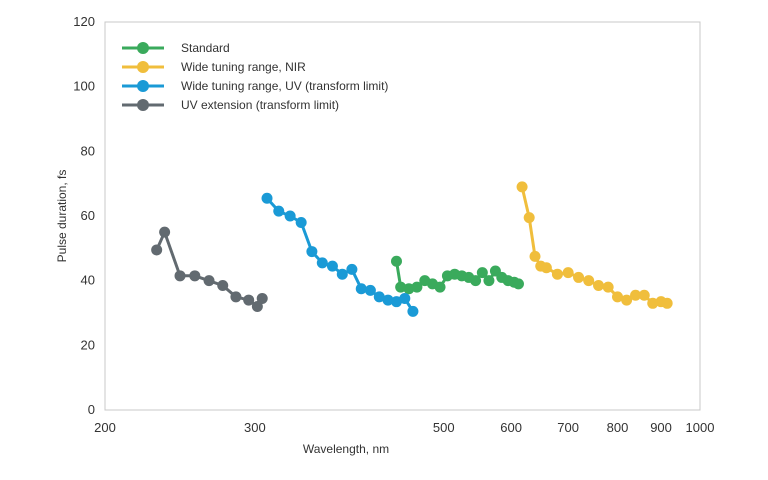 The width and height of the screenshot is (768, 480). What do you see at coordinates (62, 216) in the screenshot?
I see `y-axis-label: Pulse duration, fs` at bounding box center [62, 216].